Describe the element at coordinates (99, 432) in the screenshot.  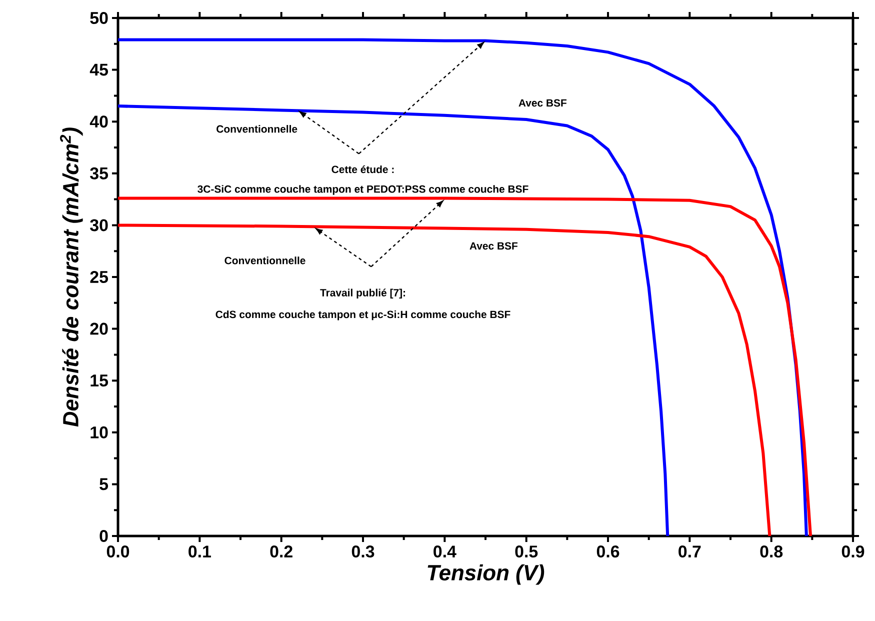
I see `y-tick-label: 10` at that location.